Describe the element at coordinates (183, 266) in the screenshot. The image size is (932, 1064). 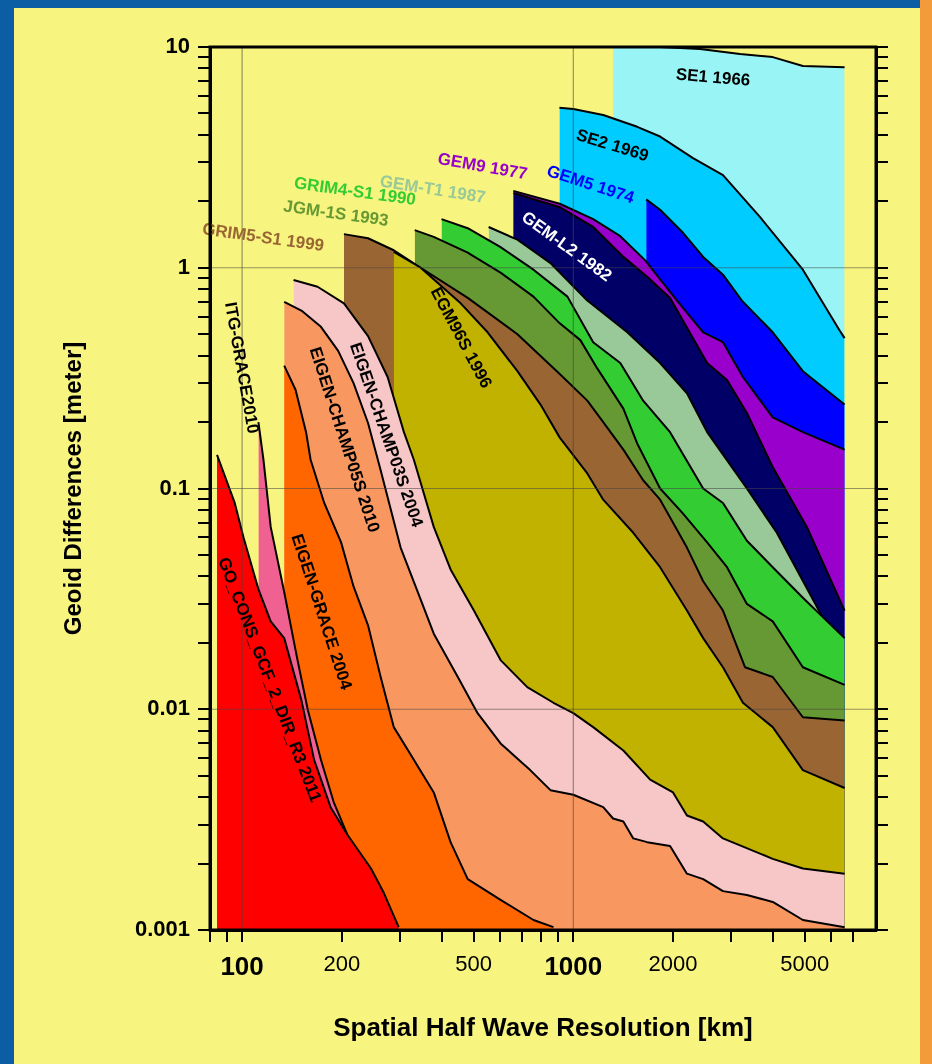
I see `y-tick-label: 1` at that location.